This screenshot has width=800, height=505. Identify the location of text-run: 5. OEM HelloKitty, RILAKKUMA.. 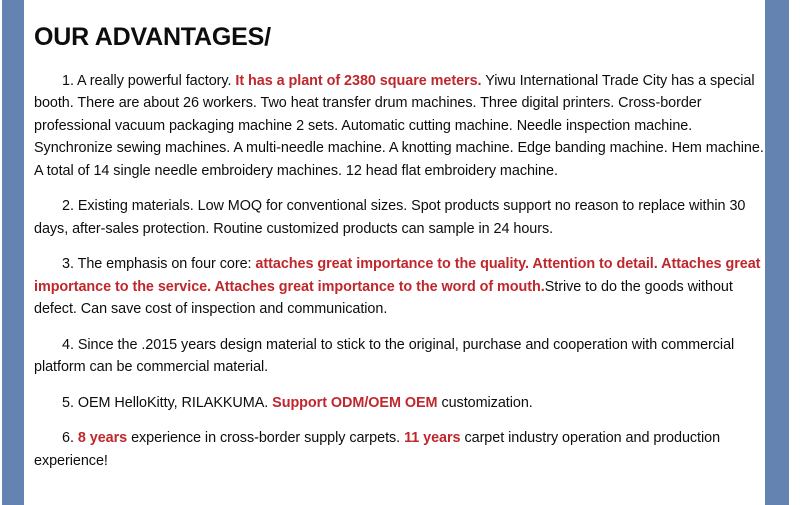
(167, 402).